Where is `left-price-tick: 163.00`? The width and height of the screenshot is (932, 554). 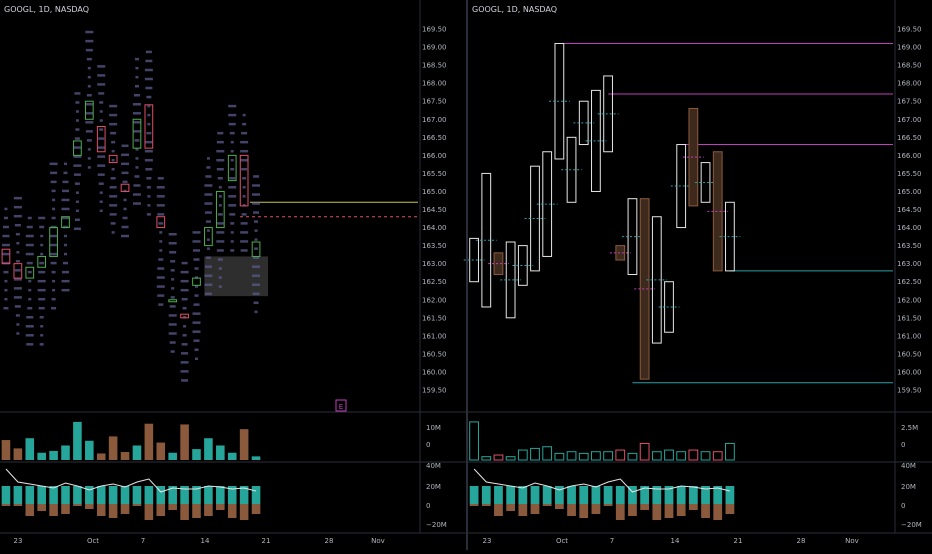 left-price-tick: 163.00 is located at coordinates (434, 264).